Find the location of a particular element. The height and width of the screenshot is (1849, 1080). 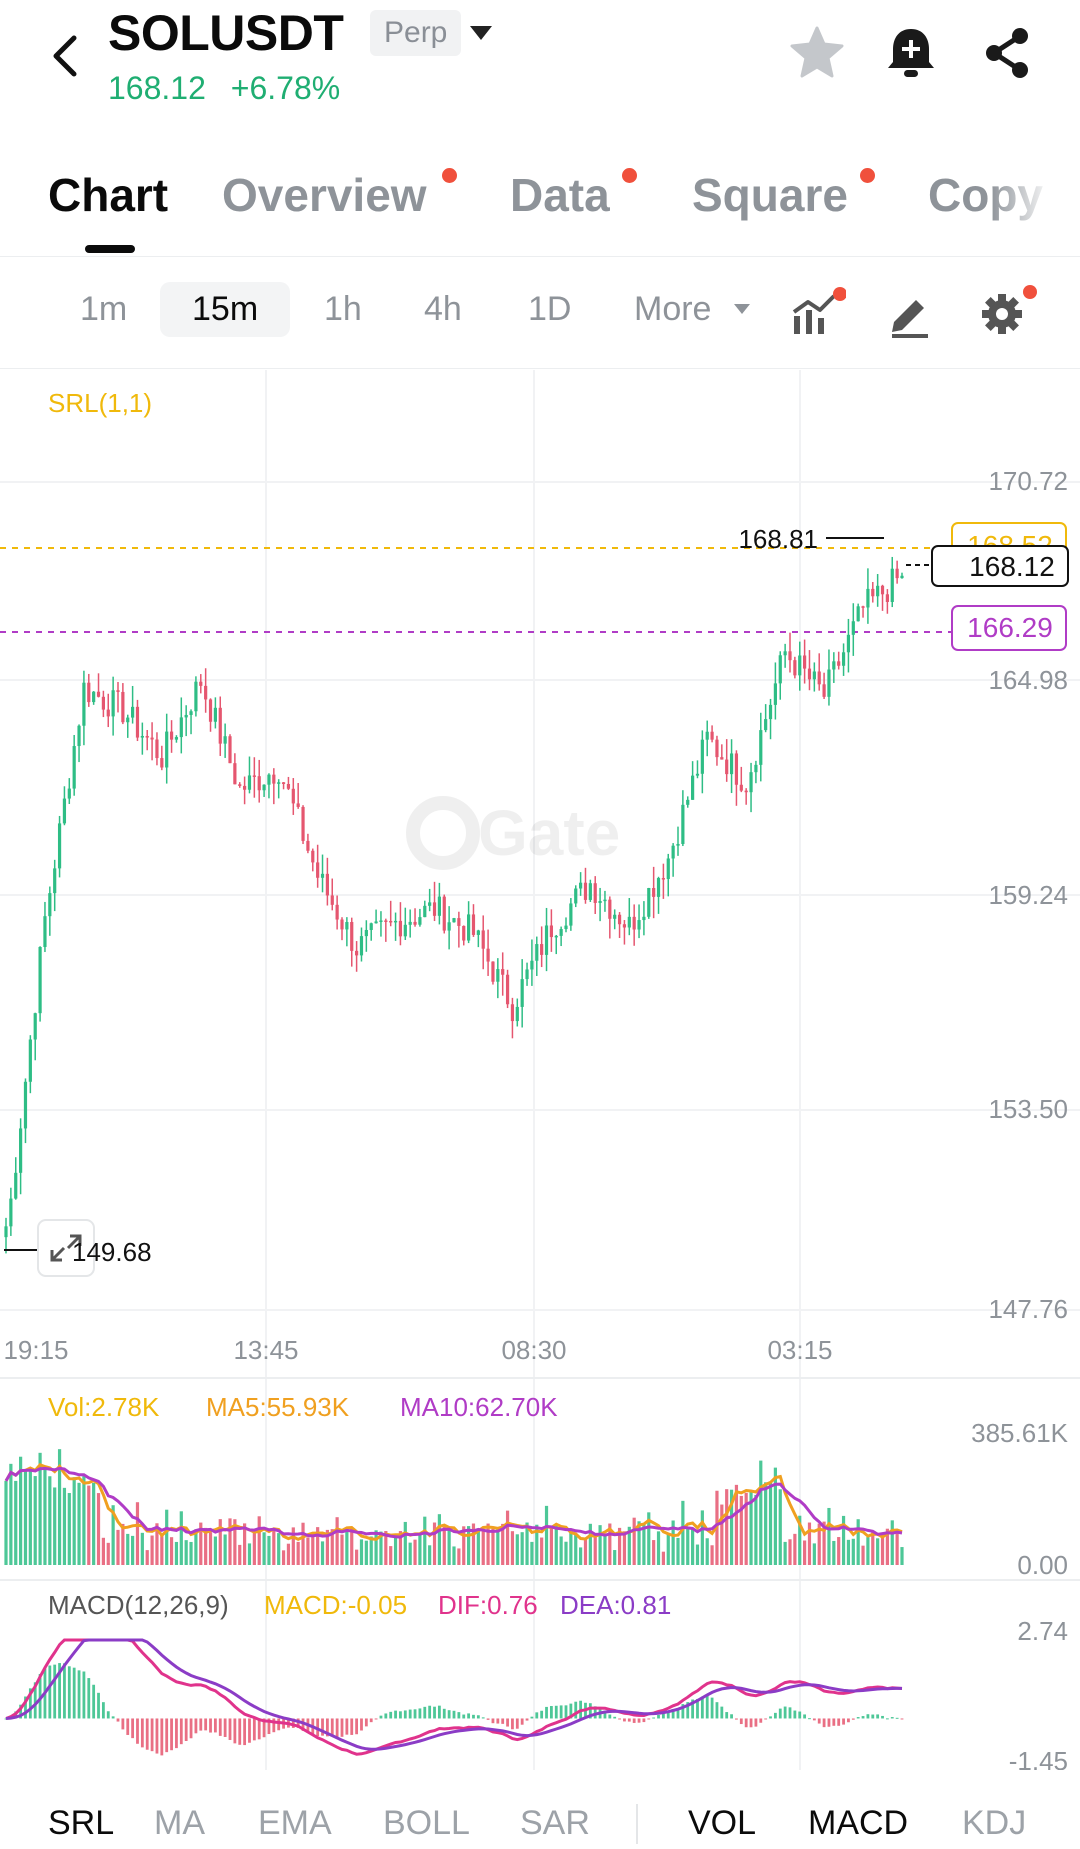

tab-overview: Overview is located at coordinates (324, 195).